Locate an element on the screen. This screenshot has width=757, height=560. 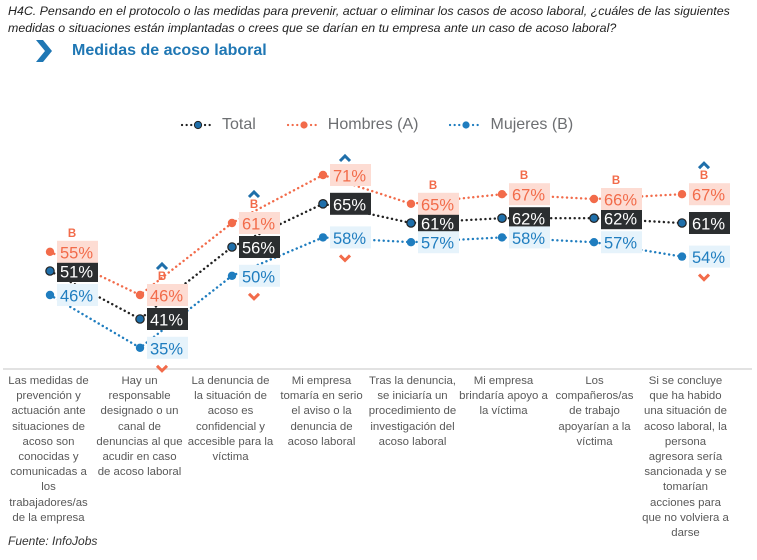
data-label-total: 65% is located at coordinates (349, 205).